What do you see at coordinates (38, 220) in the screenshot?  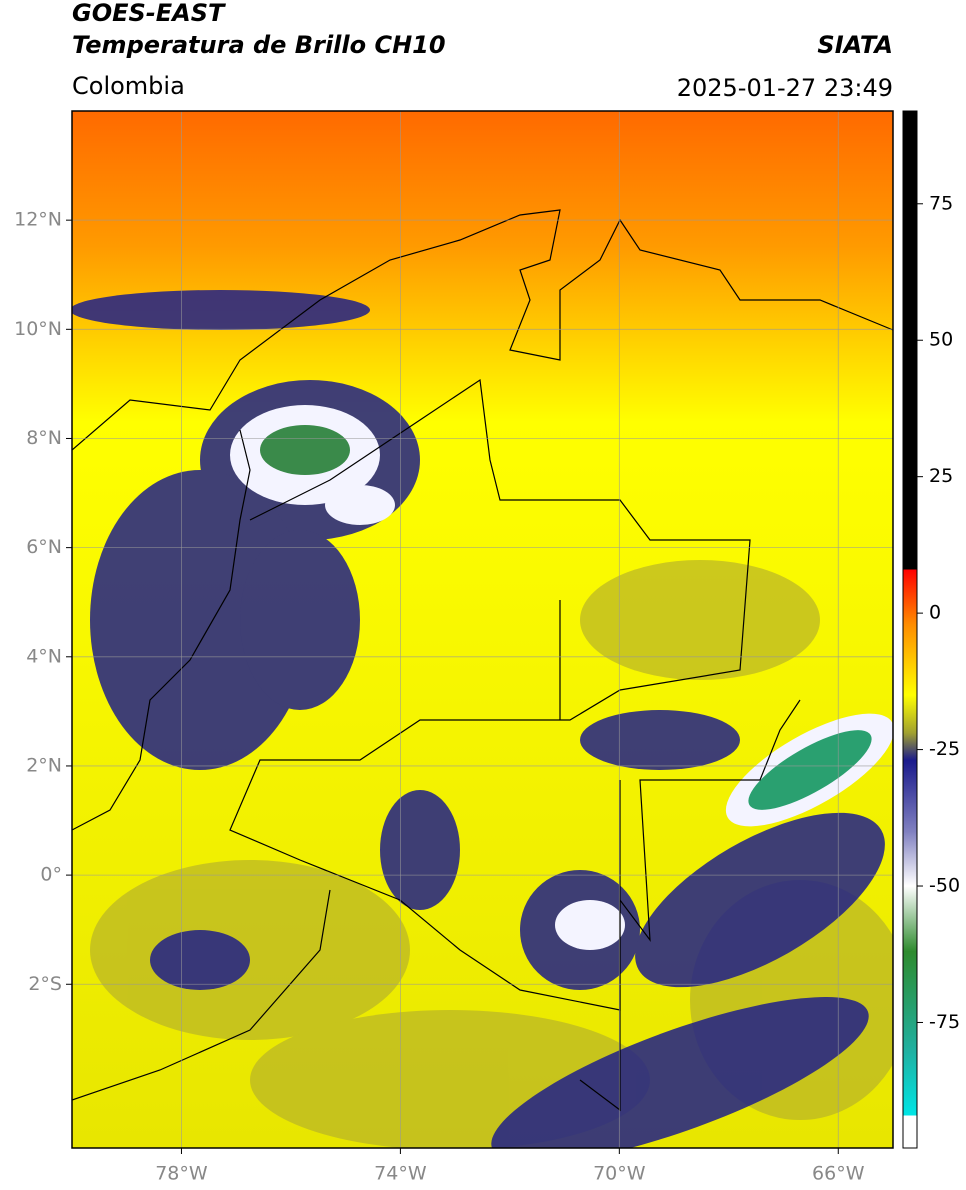 I see `y-tick-label: 12°N` at bounding box center [38, 220].